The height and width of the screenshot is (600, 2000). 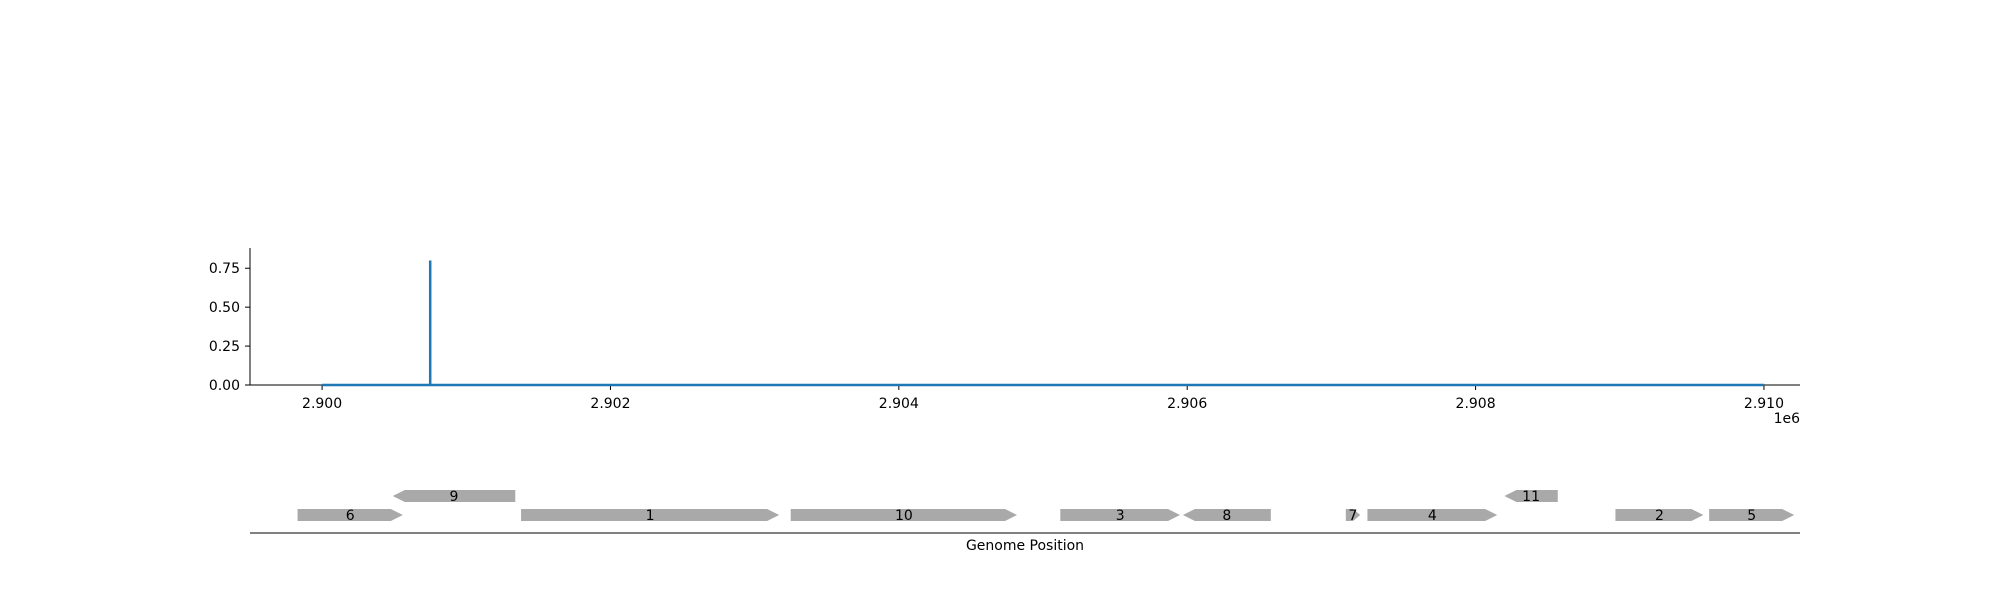 I want to click on gene-label: 6, so click(x=350, y=516).